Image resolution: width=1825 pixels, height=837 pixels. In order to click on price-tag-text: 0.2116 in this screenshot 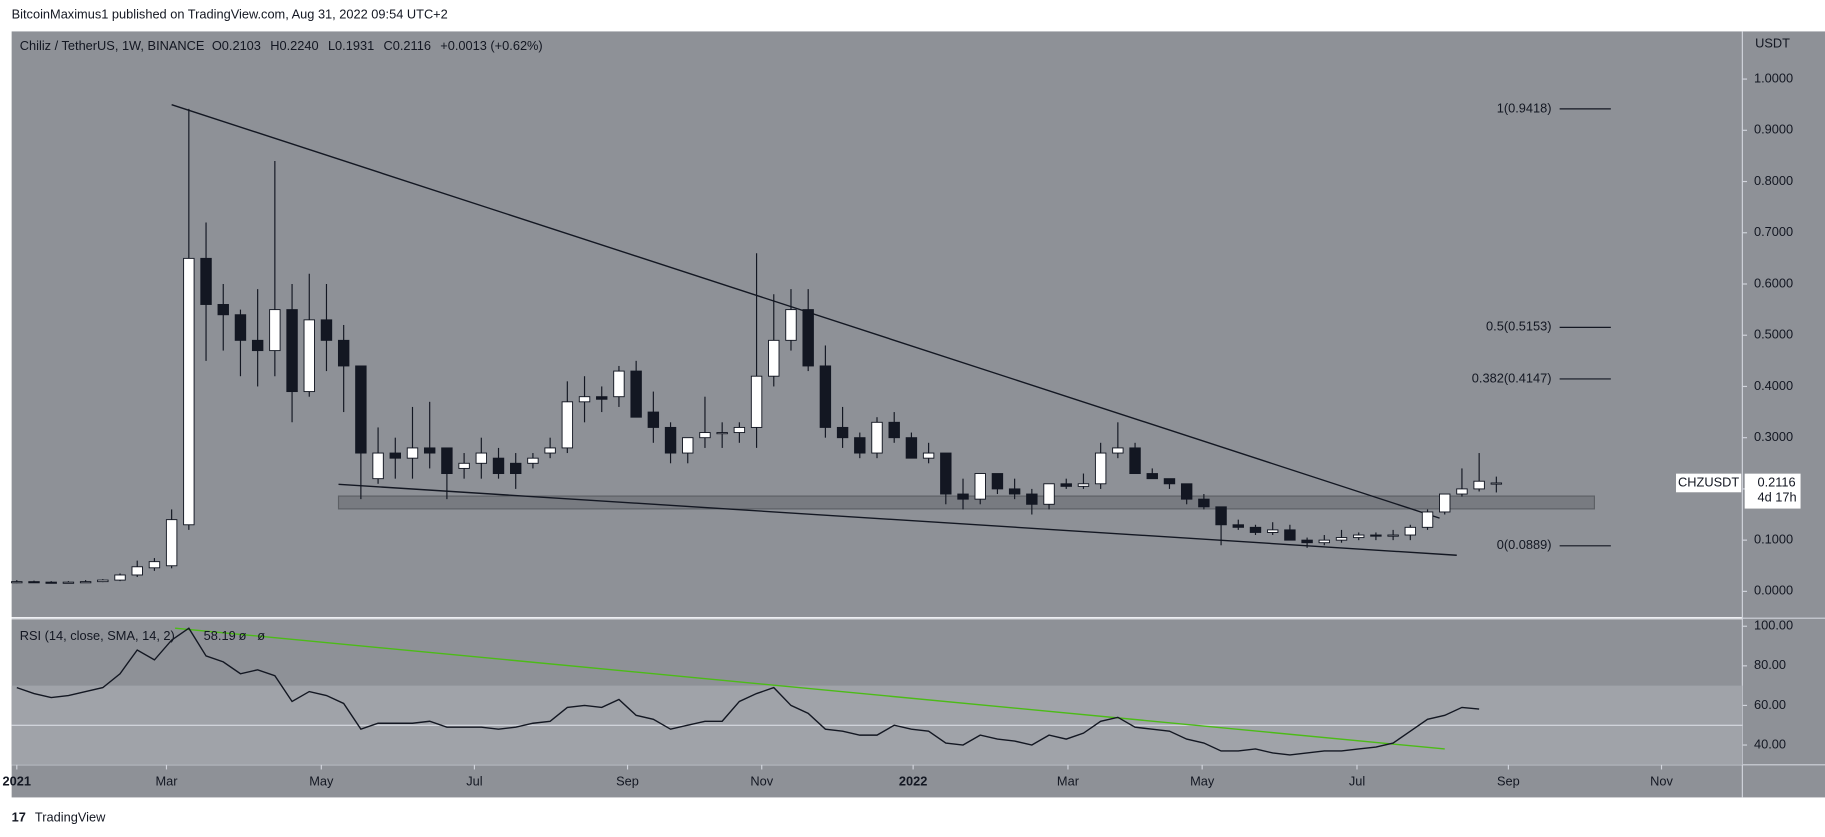, I will do `click(1776, 481)`.